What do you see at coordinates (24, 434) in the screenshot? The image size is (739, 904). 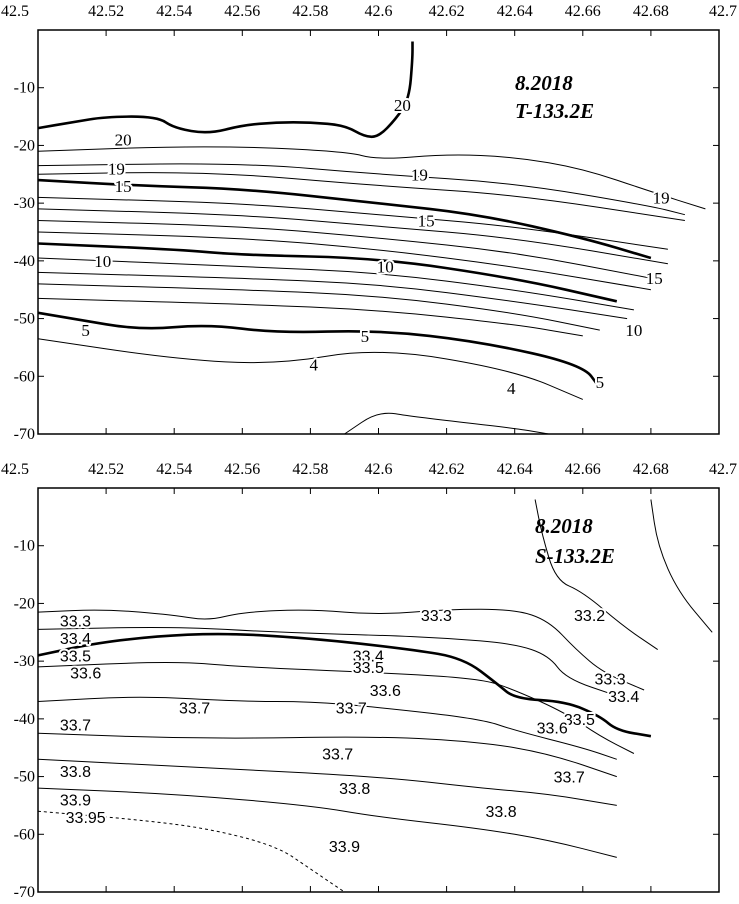 I see `temperature-y-tick-label: -70` at bounding box center [24, 434].